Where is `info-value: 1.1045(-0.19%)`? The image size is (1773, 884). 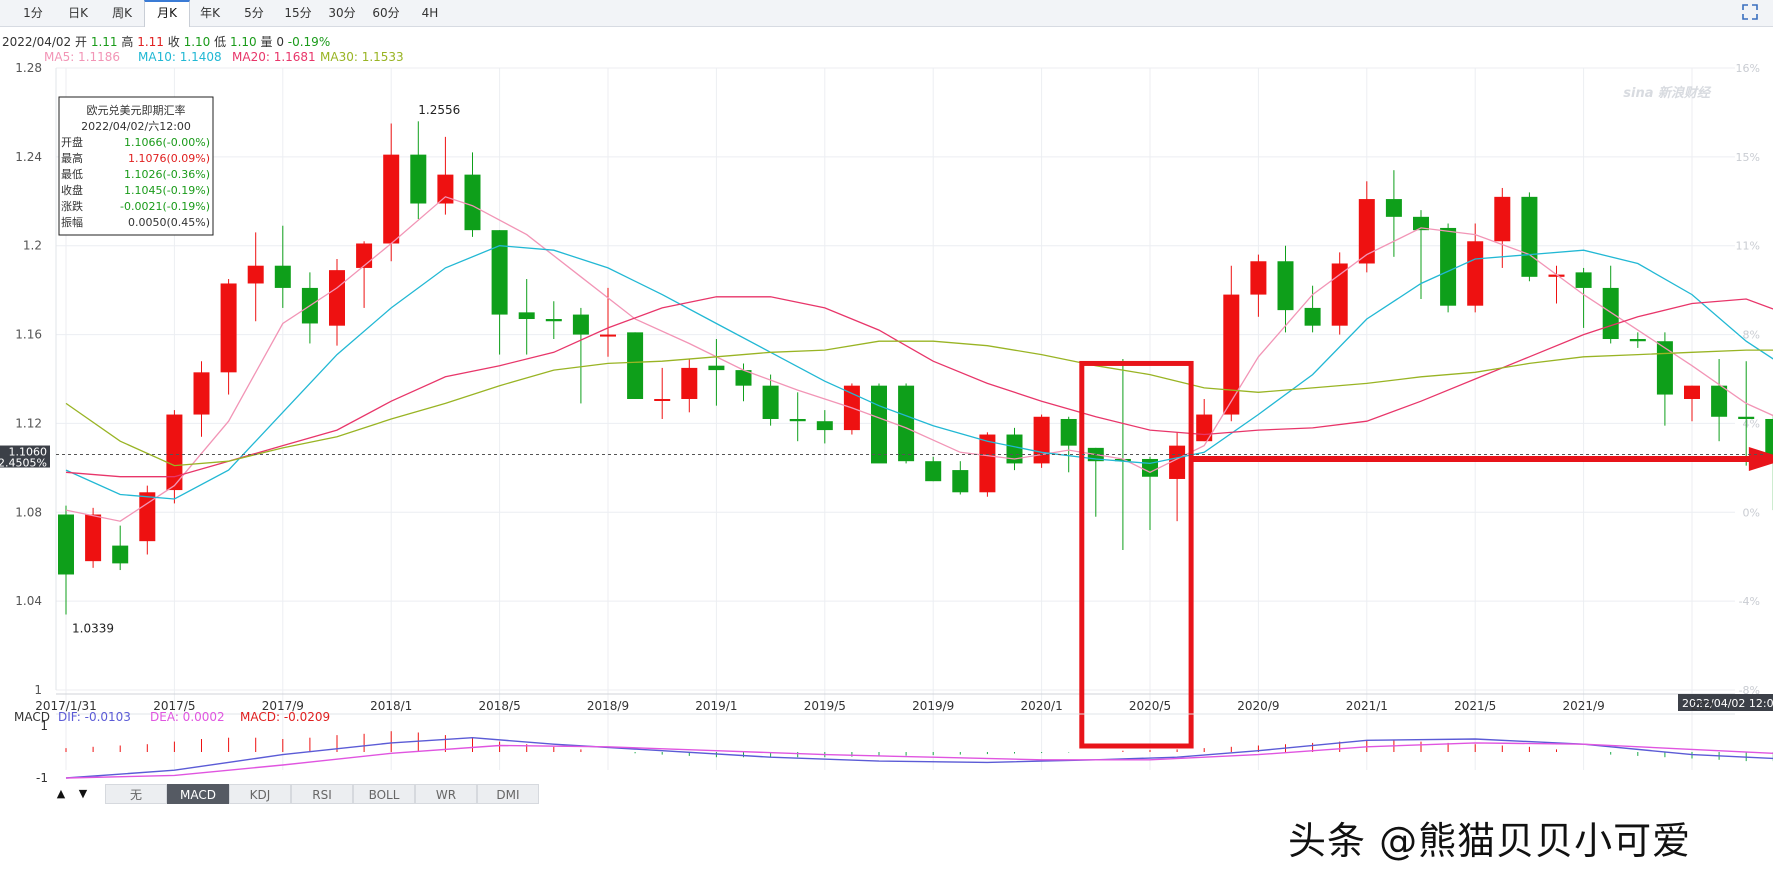
info-value: 1.1045(-0.19%) is located at coordinates (167, 190).